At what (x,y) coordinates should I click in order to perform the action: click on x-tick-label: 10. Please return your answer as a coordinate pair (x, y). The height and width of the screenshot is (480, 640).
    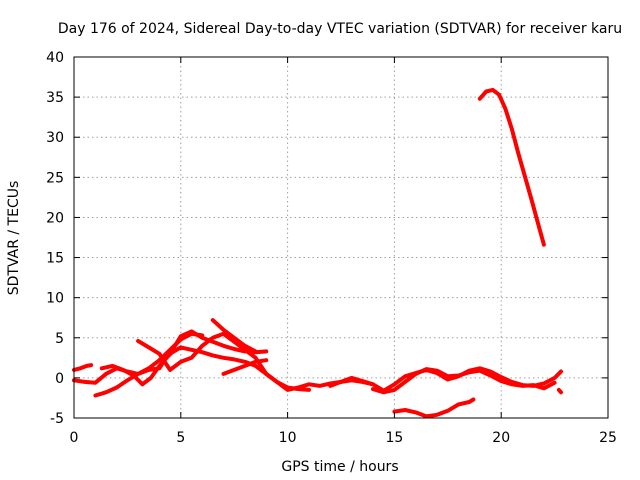
    Looking at the image, I should click on (288, 438).